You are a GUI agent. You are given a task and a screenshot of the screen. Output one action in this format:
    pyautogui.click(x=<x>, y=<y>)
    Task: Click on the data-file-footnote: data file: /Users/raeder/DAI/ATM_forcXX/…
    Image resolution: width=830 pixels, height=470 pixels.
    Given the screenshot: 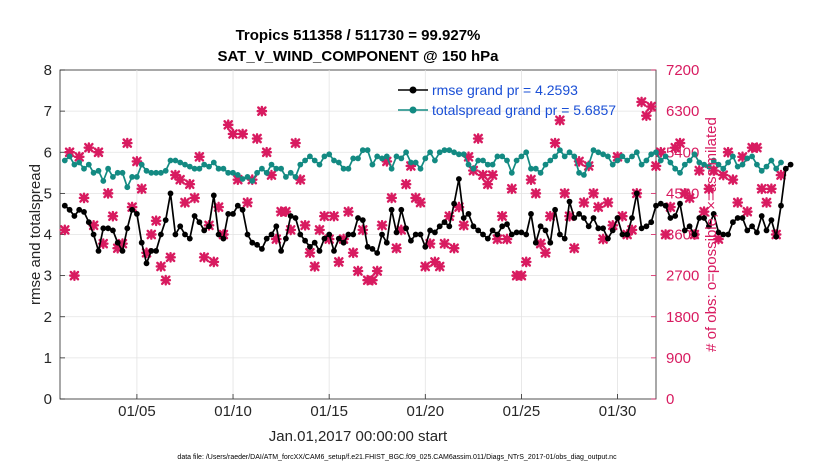 What is the action you would take?
    pyautogui.click(x=397, y=457)
    